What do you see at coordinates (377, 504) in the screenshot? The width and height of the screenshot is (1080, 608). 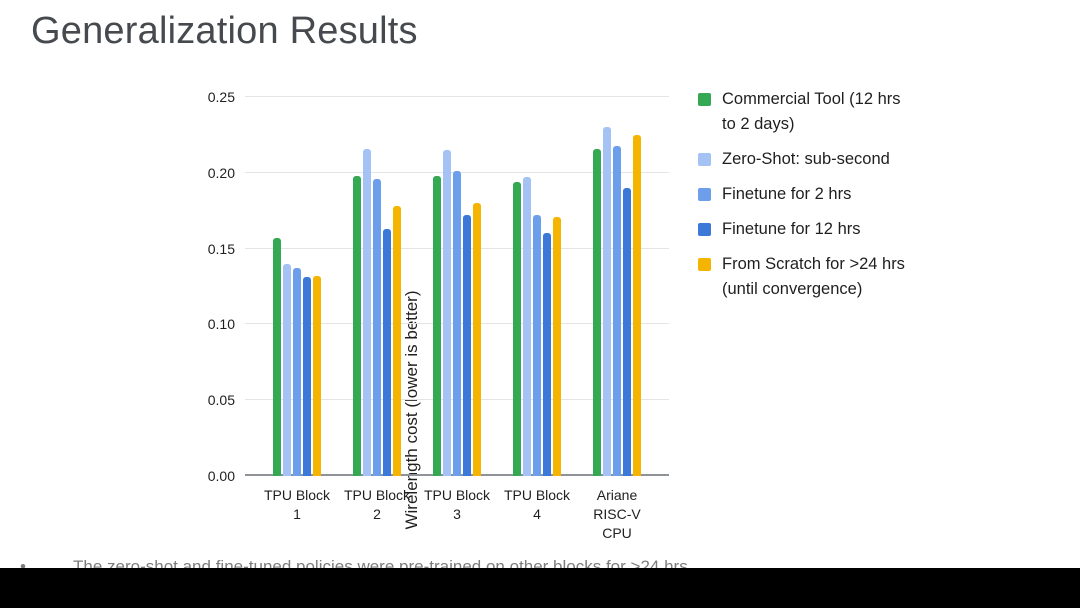 I see `x-axis-label: TPU Block 2` at bounding box center [377, 504].